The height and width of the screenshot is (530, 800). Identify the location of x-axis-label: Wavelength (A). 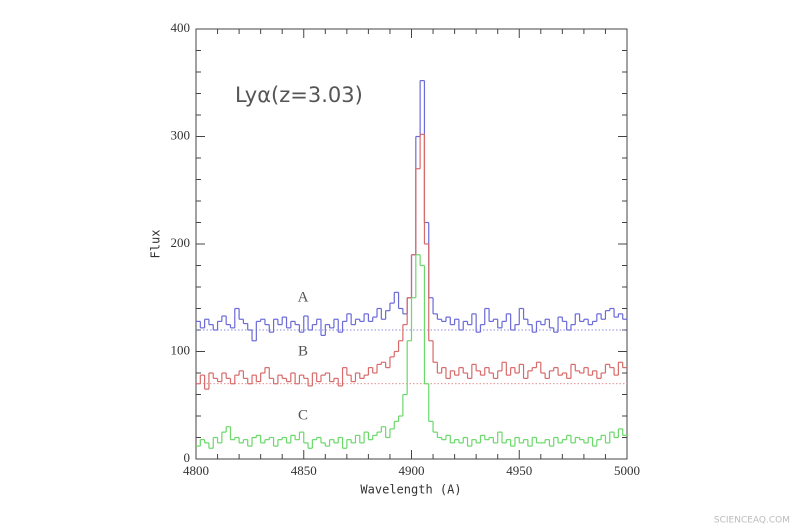
(410, 490).